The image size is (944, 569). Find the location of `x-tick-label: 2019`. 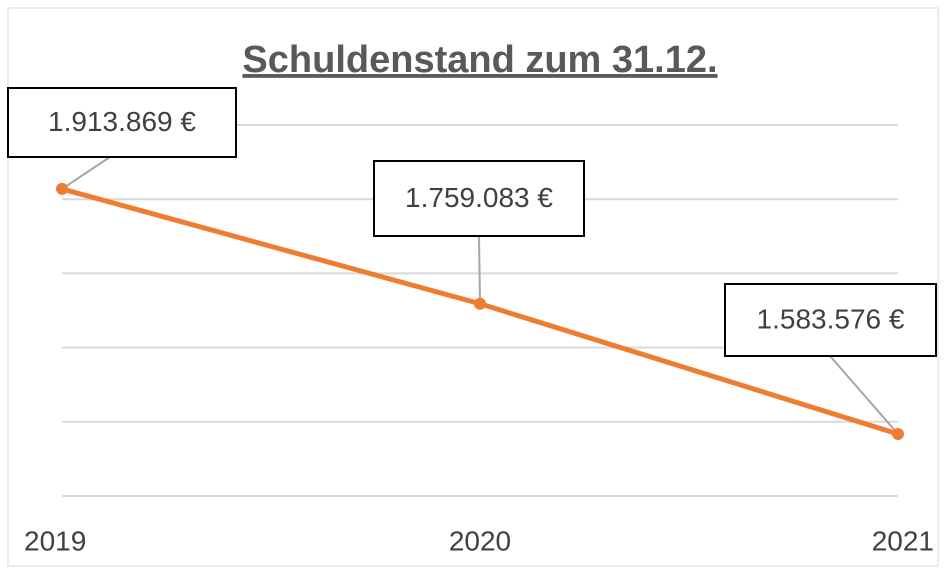

x-tick-label: 2019 is located at coordinates (55, 540).